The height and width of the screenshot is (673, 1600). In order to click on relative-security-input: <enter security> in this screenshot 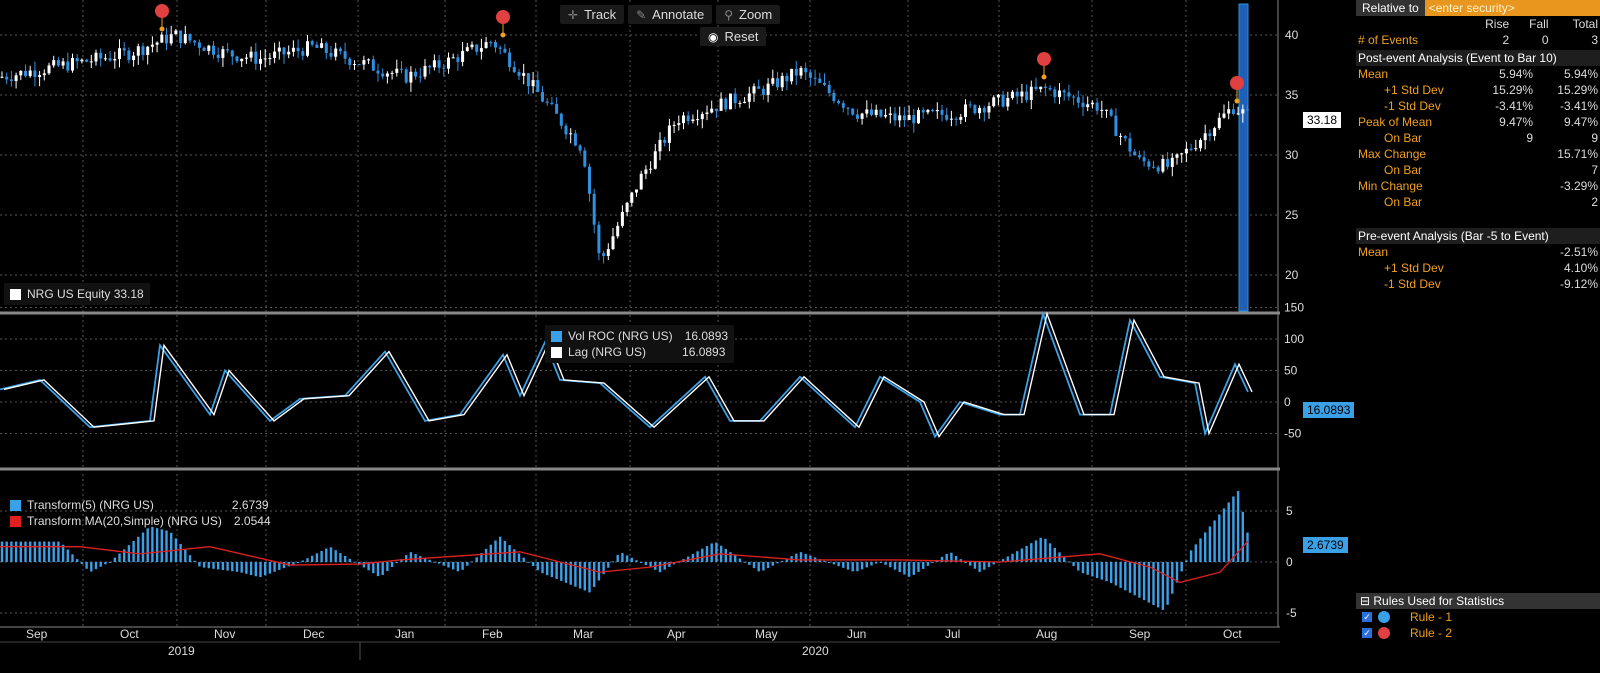, I will do `click(1512, 8)`.